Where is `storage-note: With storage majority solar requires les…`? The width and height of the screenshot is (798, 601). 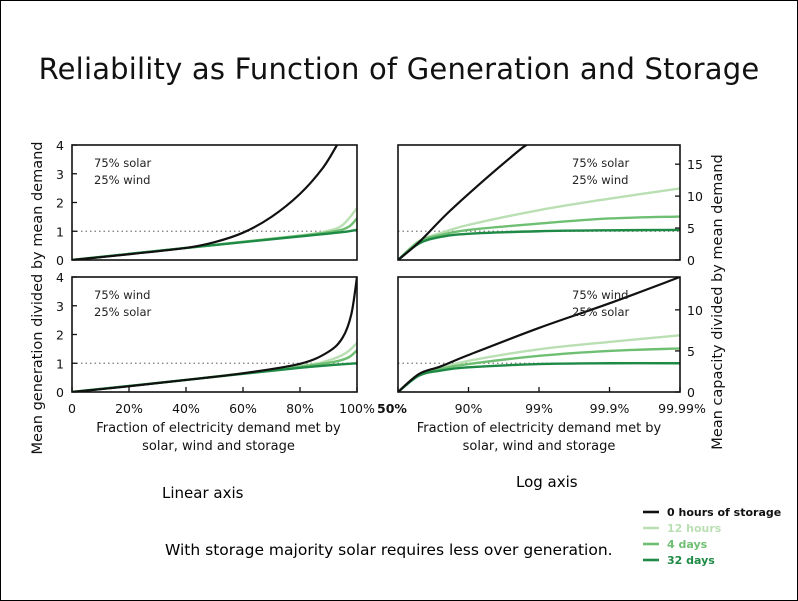
storage-note: With storage majority solar requires les… is located at coordinates (389, 550).